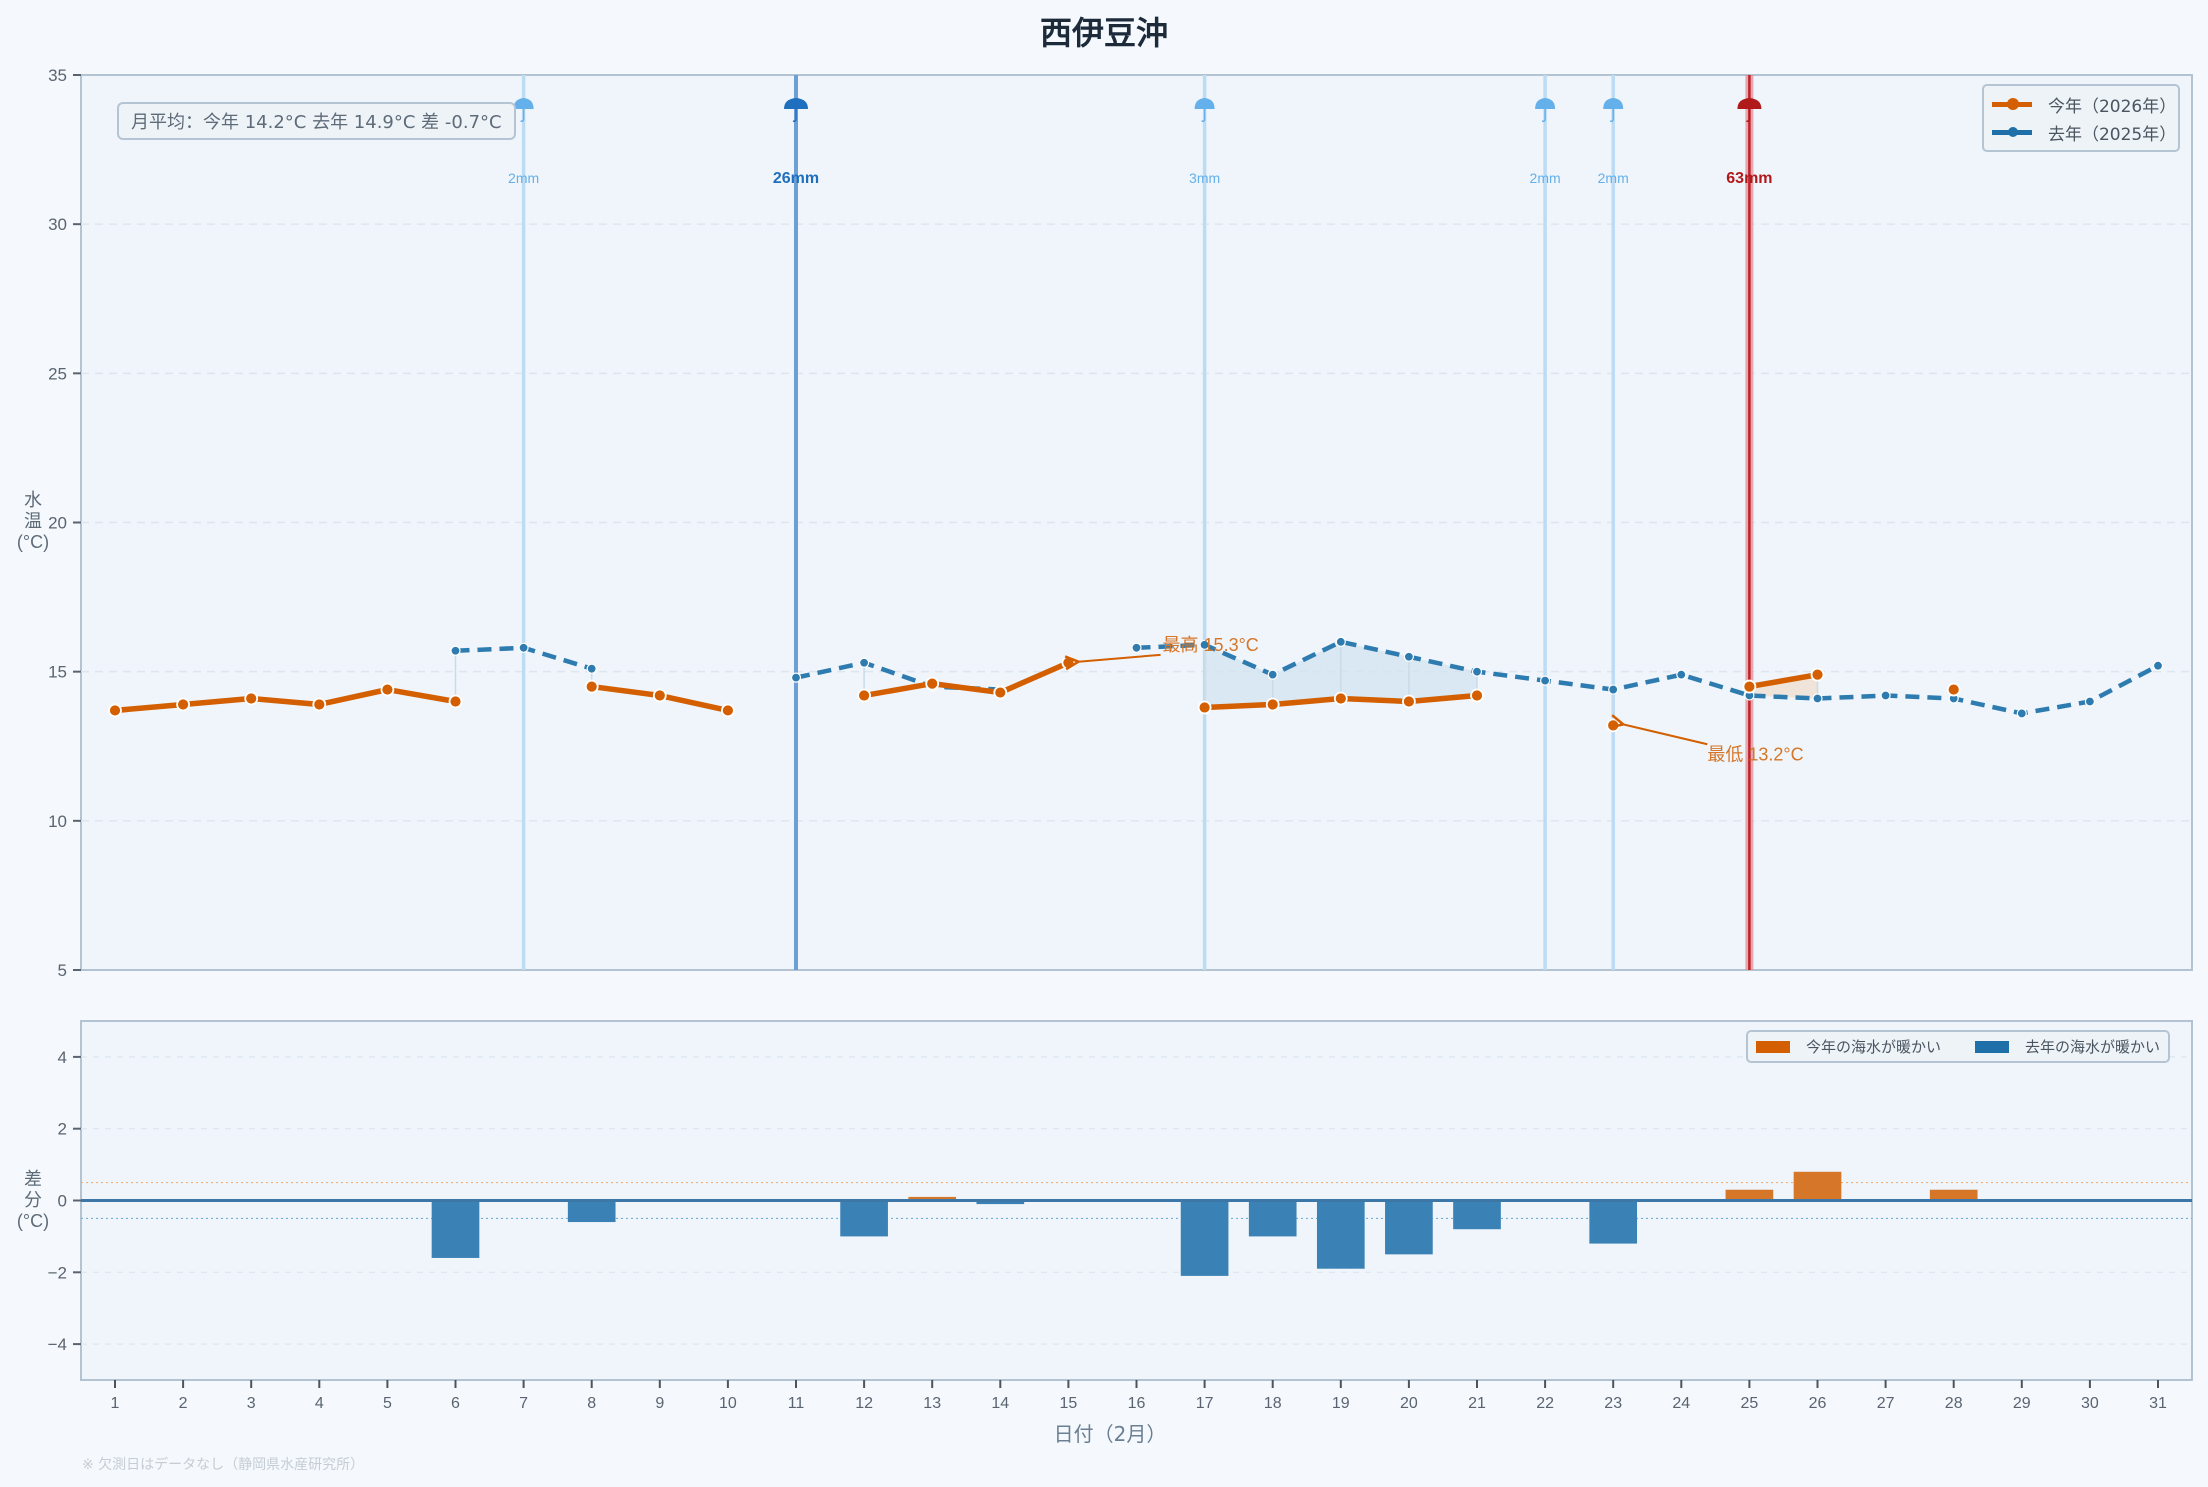 The width and height of the screenshot is (2208, 1487). I want to click on footnote: ※ 欠測日はデータなし（静岡県水産研究所）, so click(223, 1465).